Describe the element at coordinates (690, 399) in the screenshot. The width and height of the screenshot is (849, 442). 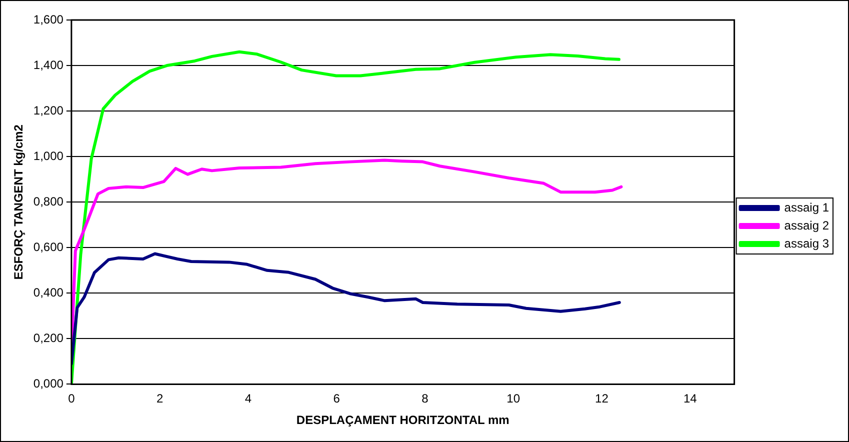
I see `x-tick-label: 14` at that location.